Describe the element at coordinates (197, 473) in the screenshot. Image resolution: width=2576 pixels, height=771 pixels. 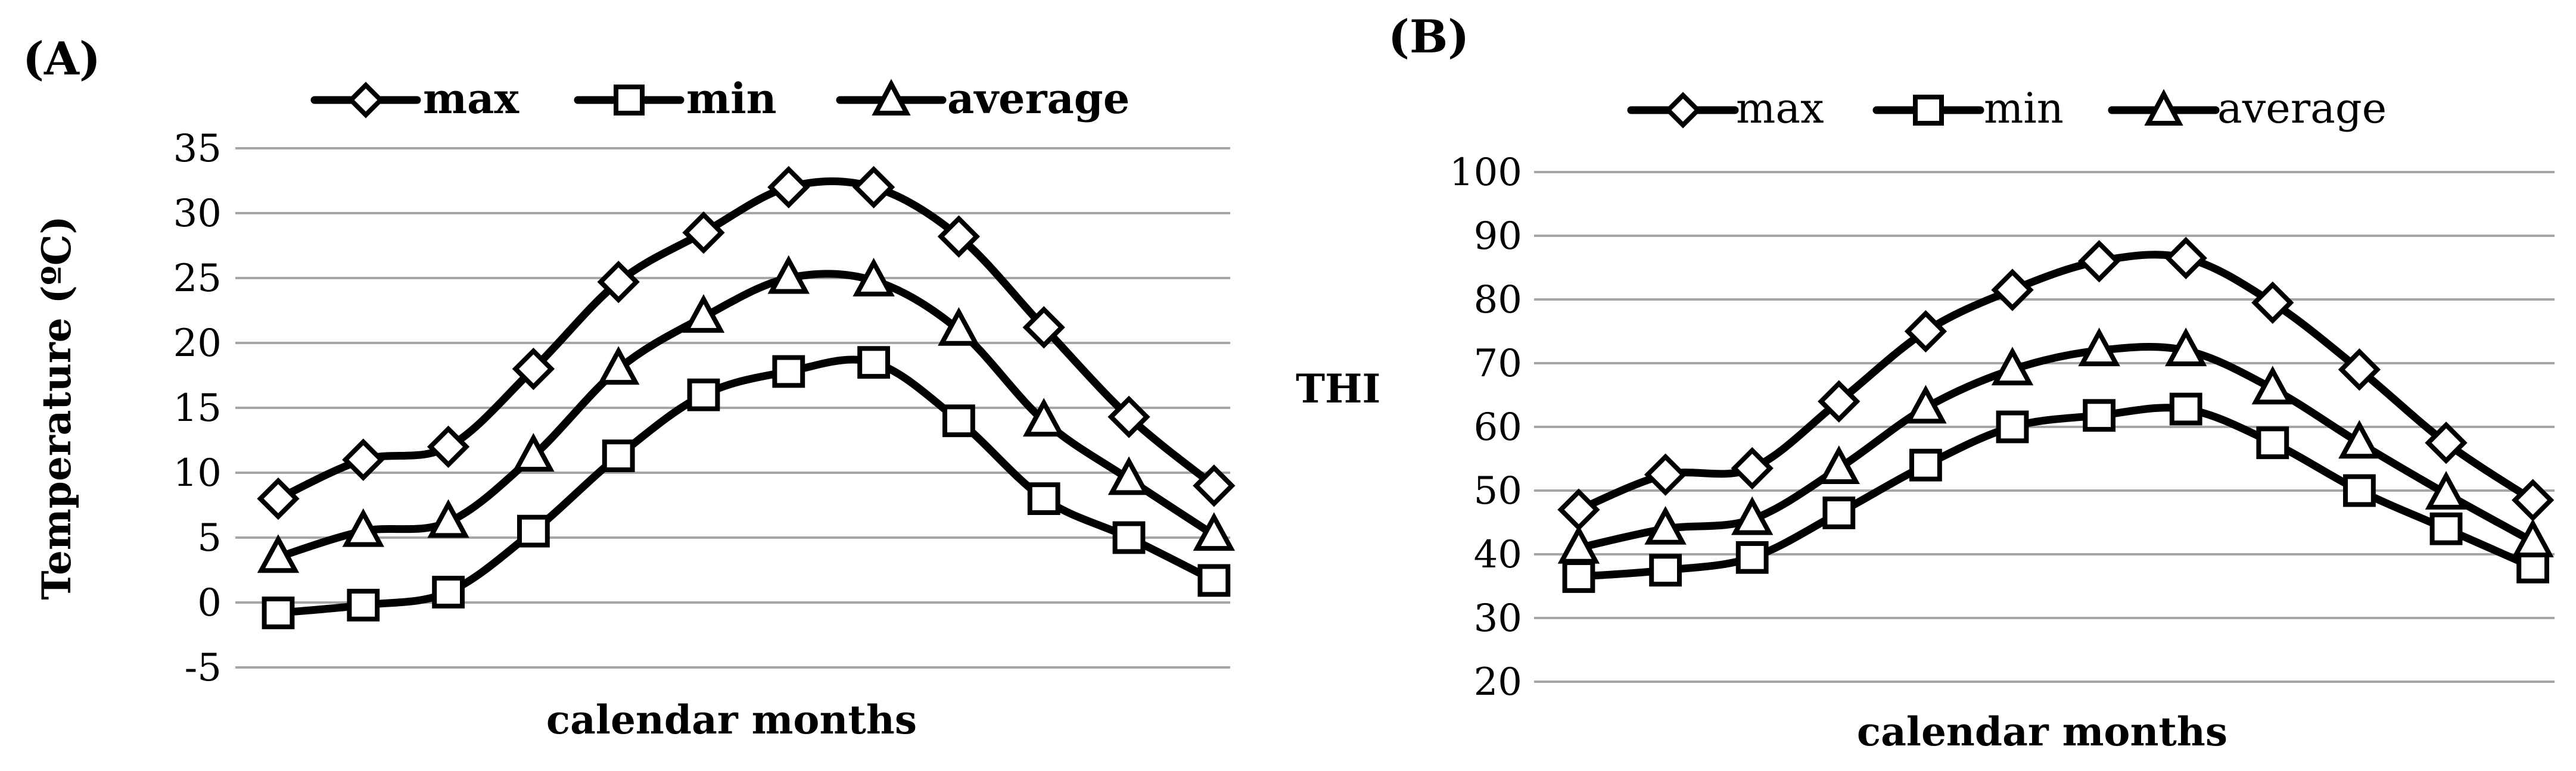
I see `ytick-a-10: 10` at that location.